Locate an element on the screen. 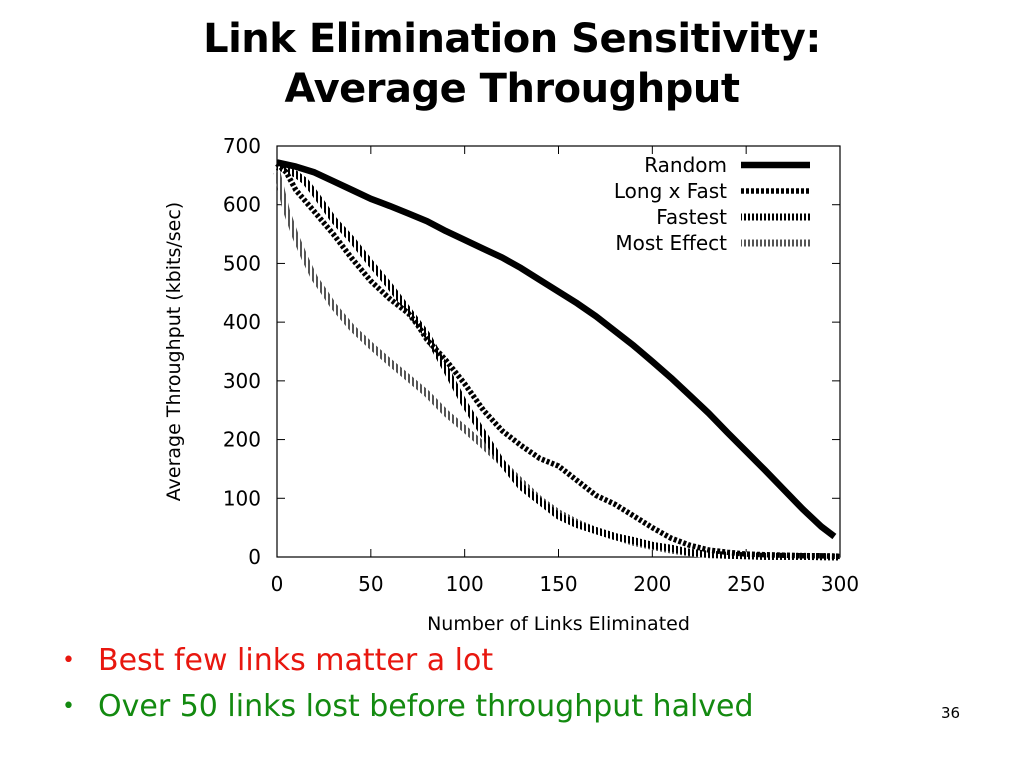  x-tick-label: 0 is located at coordinates (277, 584).